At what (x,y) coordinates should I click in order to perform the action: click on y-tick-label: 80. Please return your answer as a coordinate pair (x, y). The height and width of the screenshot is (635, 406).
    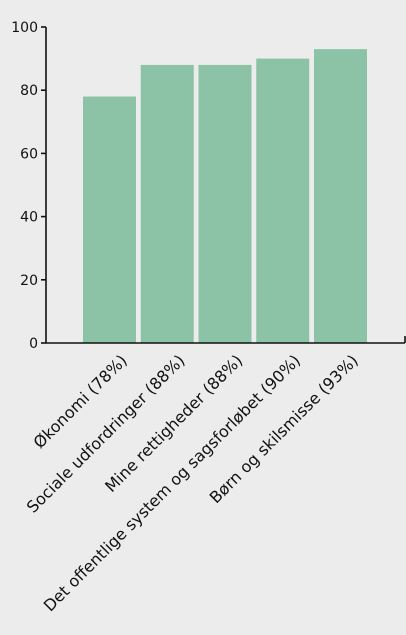
    Looking at the image, I should click on (29, 91).